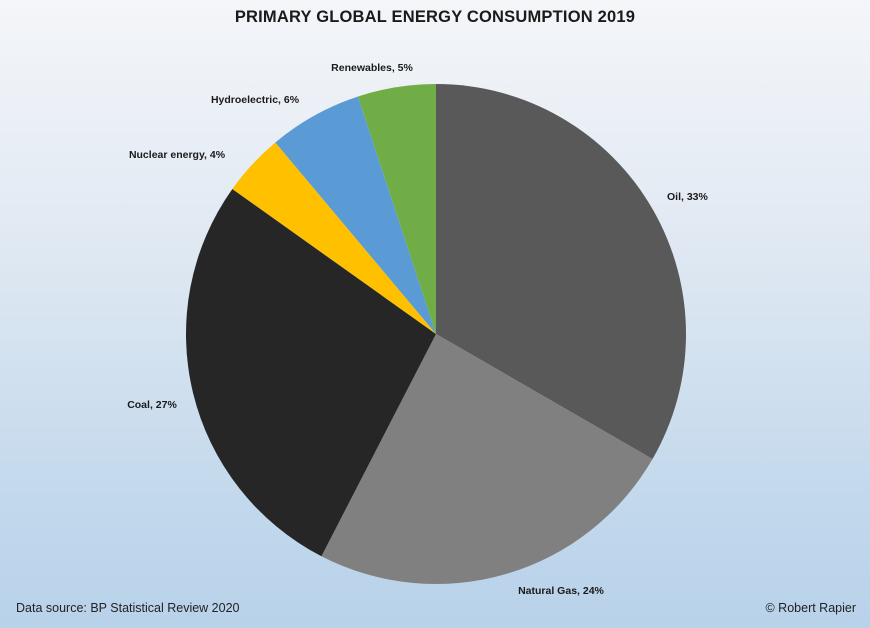 This screenshot has height=628, width=870. What do you see at coordinates (255, 100) in the screenshot?
I see `data-label: Hydroelectric, 6%` at bounding box center [255, 100].